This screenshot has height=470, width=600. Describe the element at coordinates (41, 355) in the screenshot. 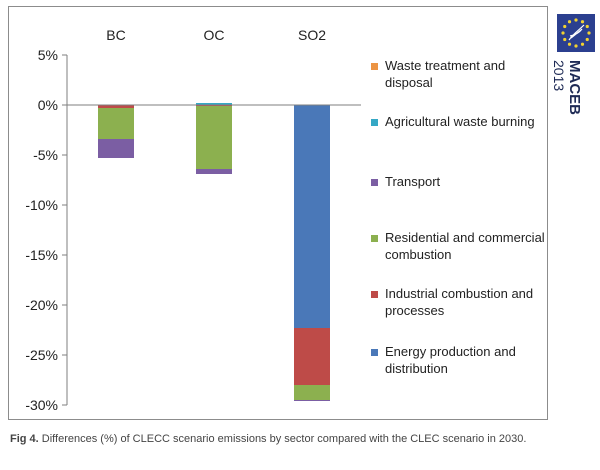

I see `y-tick-label: -25%` at that location.